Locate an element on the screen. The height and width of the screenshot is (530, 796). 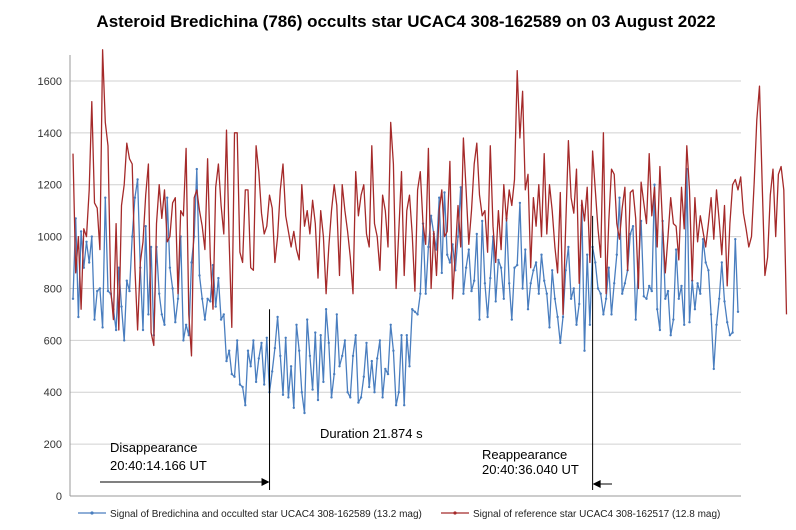
y-tick-label: 1400 is located at coordinates (50, 134).